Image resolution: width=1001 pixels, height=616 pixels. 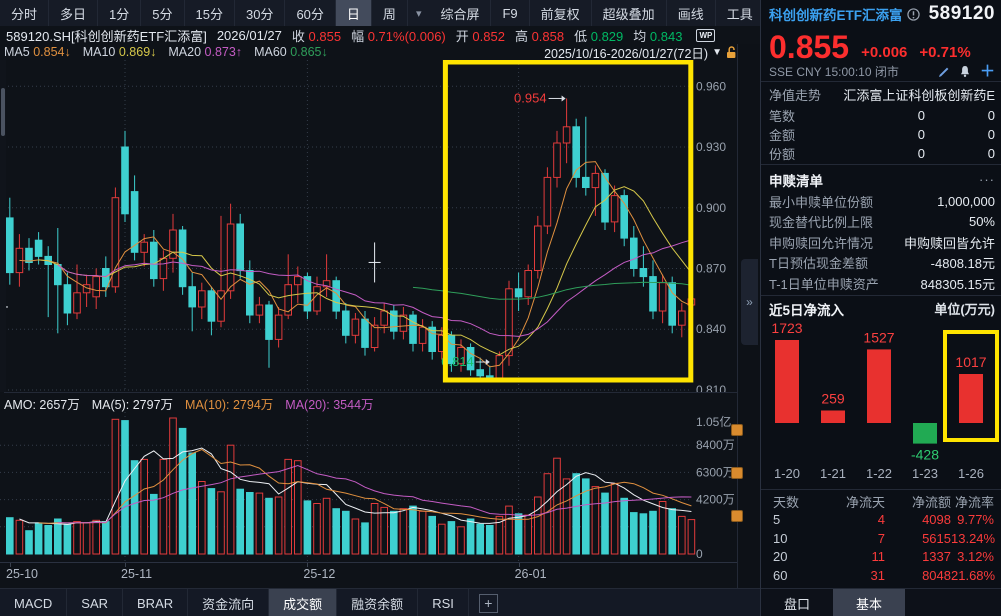 I want to click on table-cell: 9.77%, so click(x=975, y=520).